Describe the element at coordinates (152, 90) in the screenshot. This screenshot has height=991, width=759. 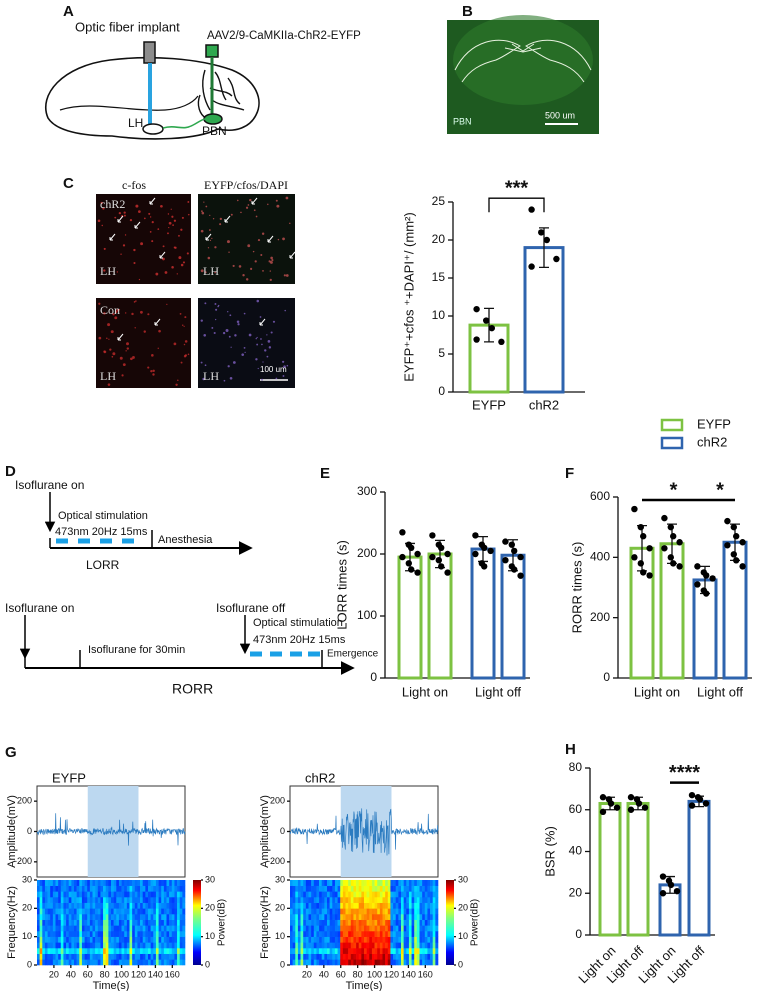
I see `brain-schematic` at that location.